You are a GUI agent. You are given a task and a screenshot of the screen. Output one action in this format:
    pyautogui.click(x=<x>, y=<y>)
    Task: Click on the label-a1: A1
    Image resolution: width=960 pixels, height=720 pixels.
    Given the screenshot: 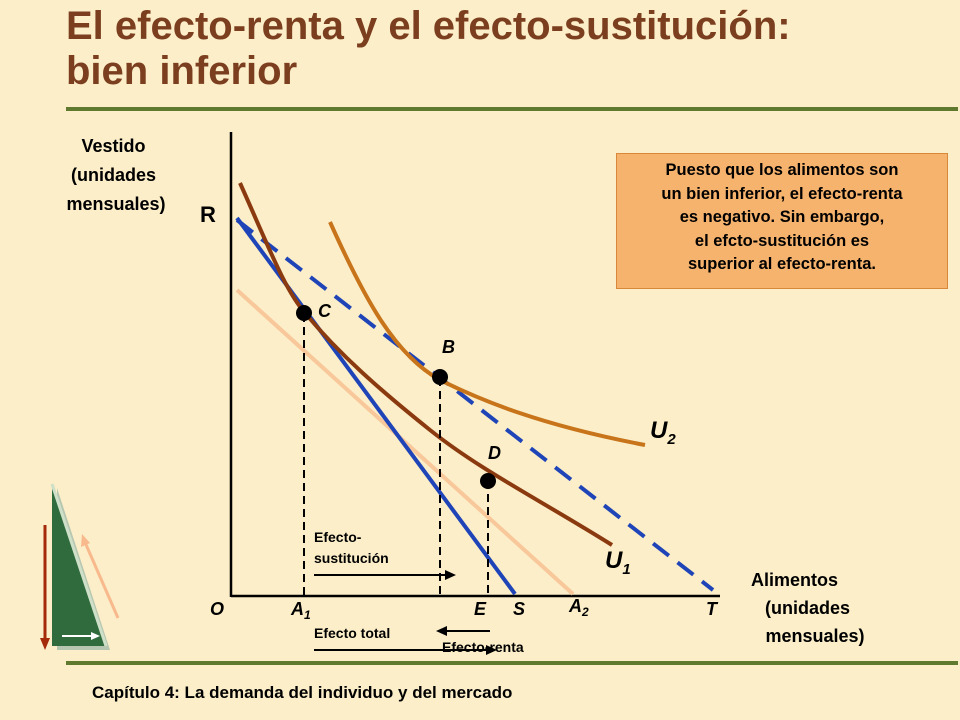 What is the action you would take?
    pyautogui.click(x=300, y=610)
    